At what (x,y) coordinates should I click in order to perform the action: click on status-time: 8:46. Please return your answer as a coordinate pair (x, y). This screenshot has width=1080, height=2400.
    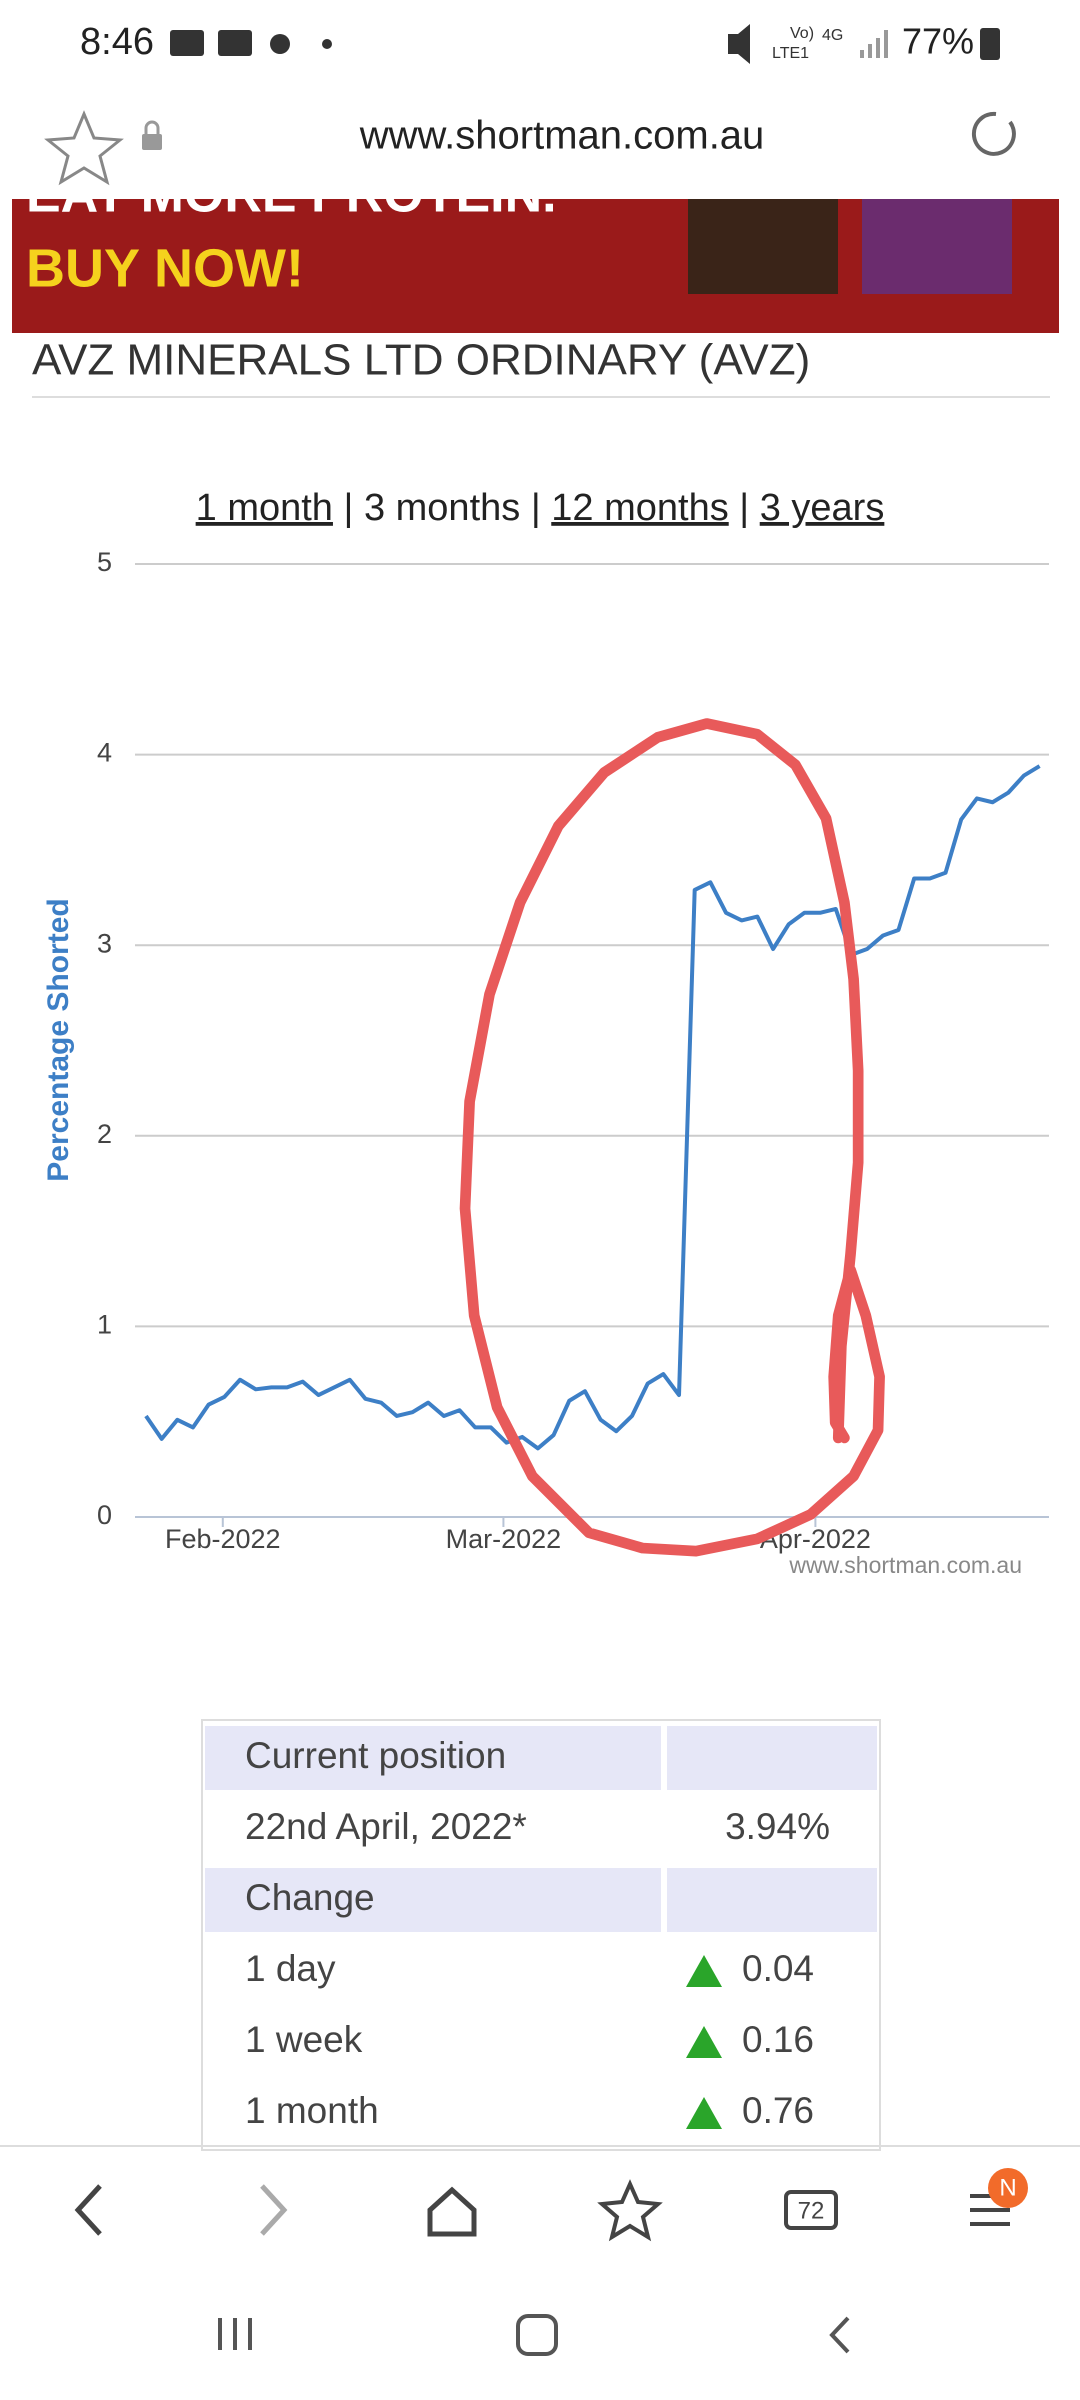
    Looking at the image, I should click on (117, 42).